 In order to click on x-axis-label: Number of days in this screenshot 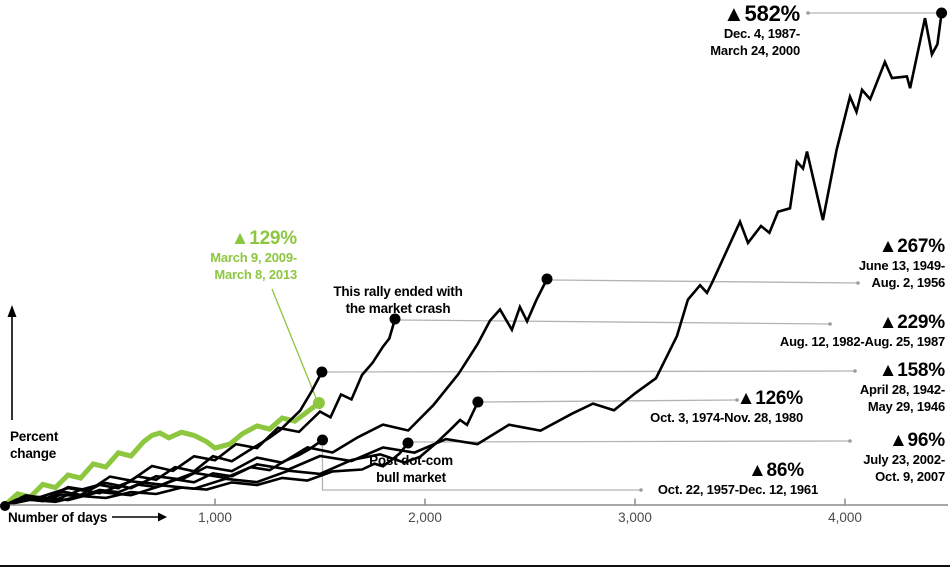, I will do `click(58, 517)`.